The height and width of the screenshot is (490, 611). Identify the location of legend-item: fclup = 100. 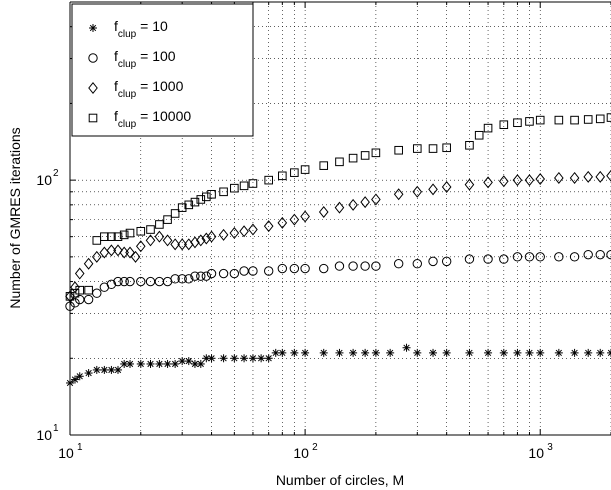
(132, 59).